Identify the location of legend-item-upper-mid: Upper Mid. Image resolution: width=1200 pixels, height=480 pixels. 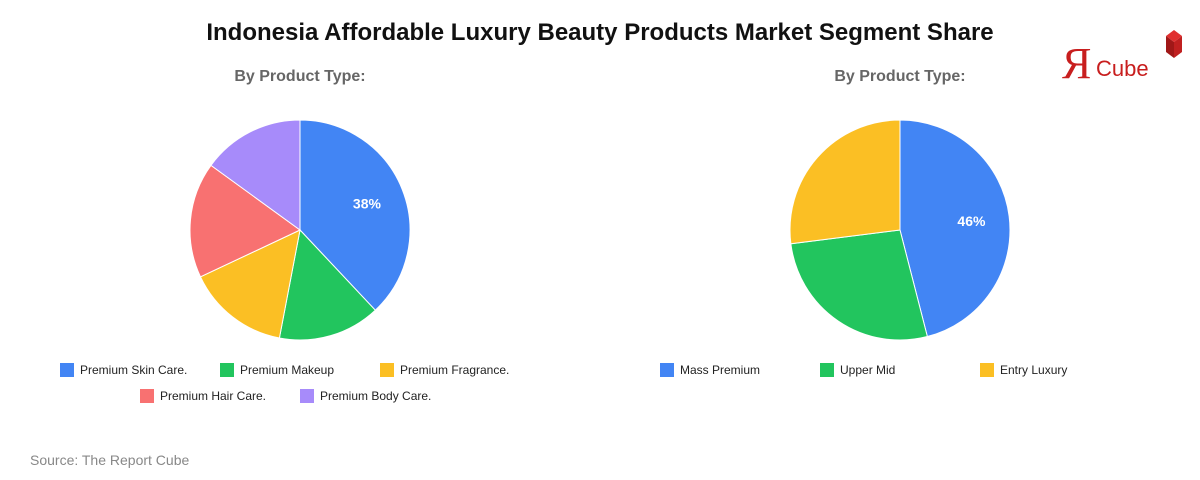
(857, 370).